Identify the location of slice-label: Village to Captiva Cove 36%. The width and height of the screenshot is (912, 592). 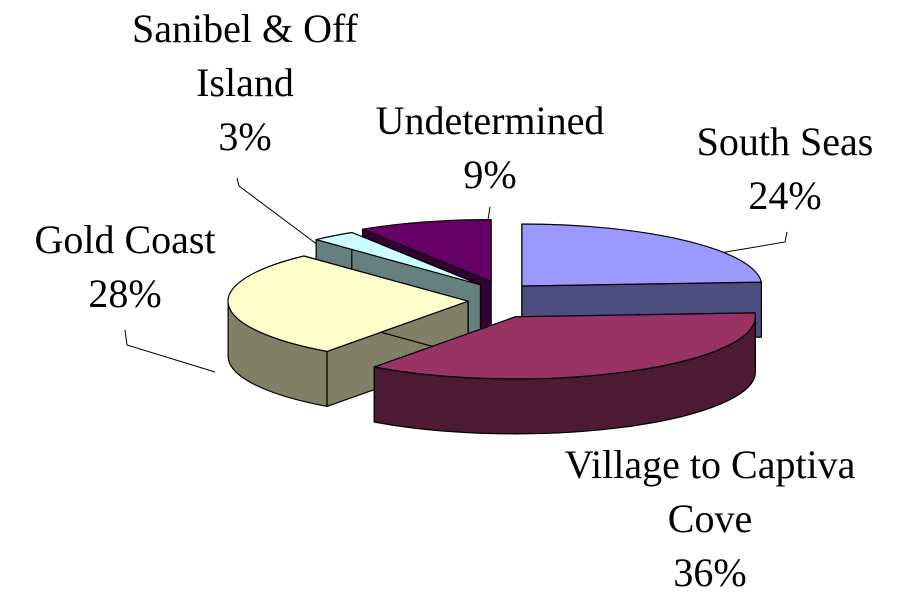
(710, 515).